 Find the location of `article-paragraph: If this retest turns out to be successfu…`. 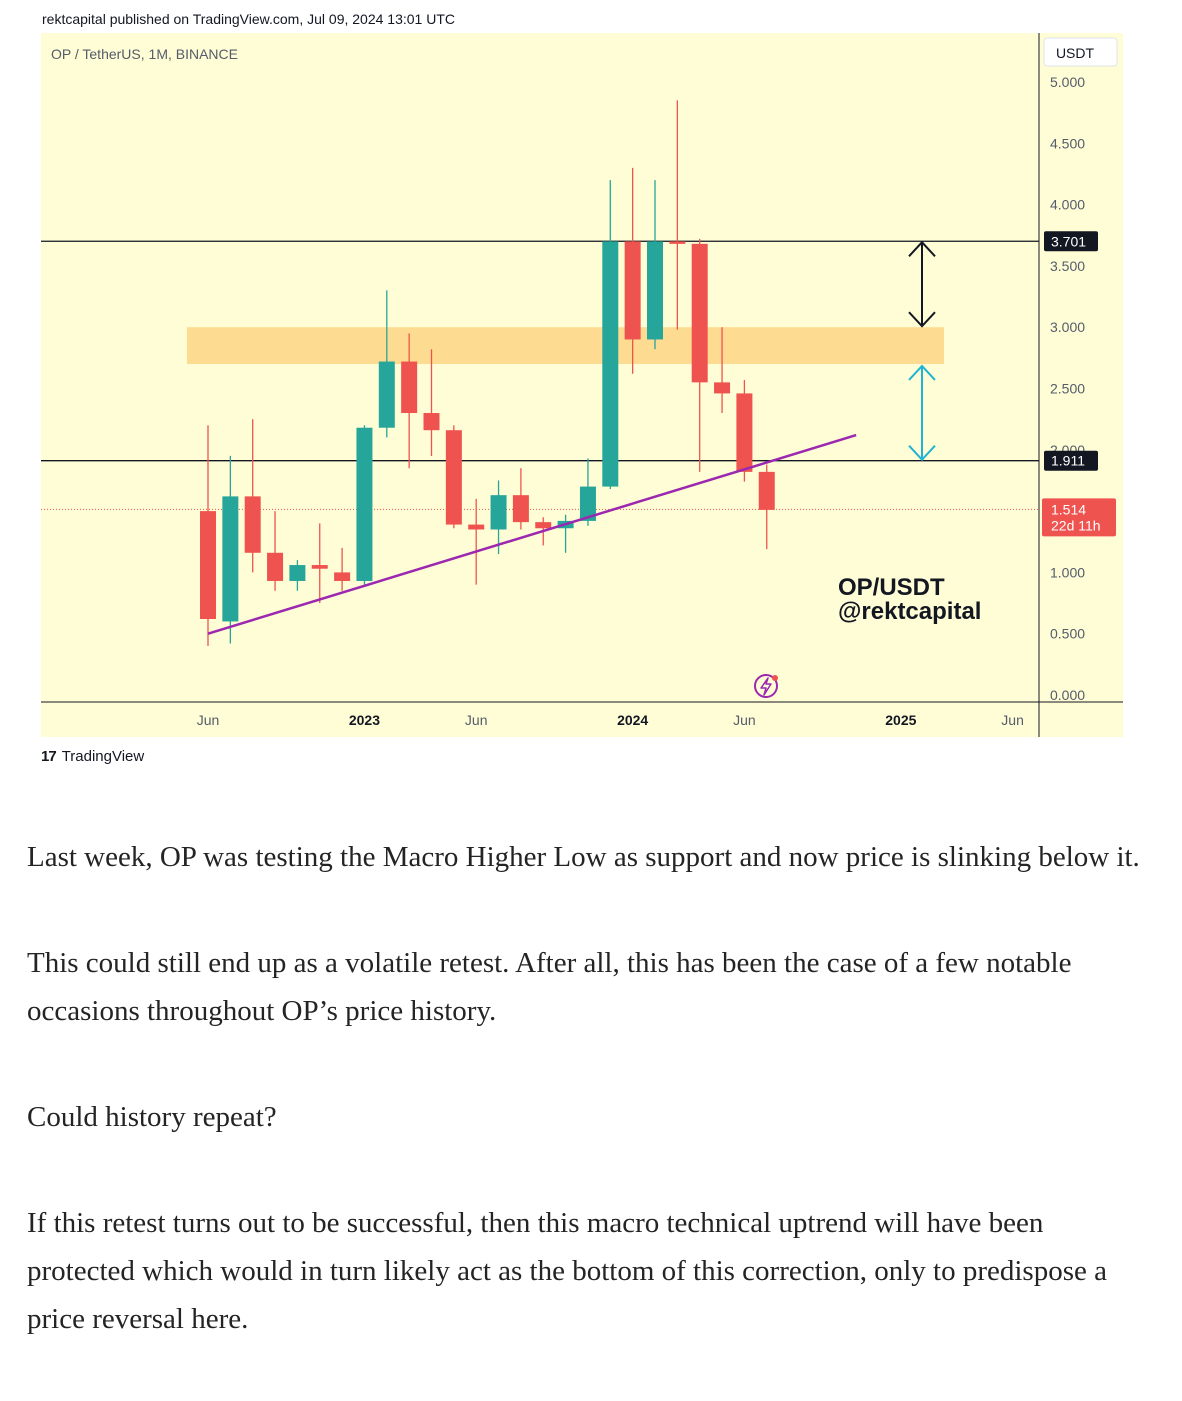

article-paragraph: If this retest turns out to be successfu… is located at coordinates (567, 1271).